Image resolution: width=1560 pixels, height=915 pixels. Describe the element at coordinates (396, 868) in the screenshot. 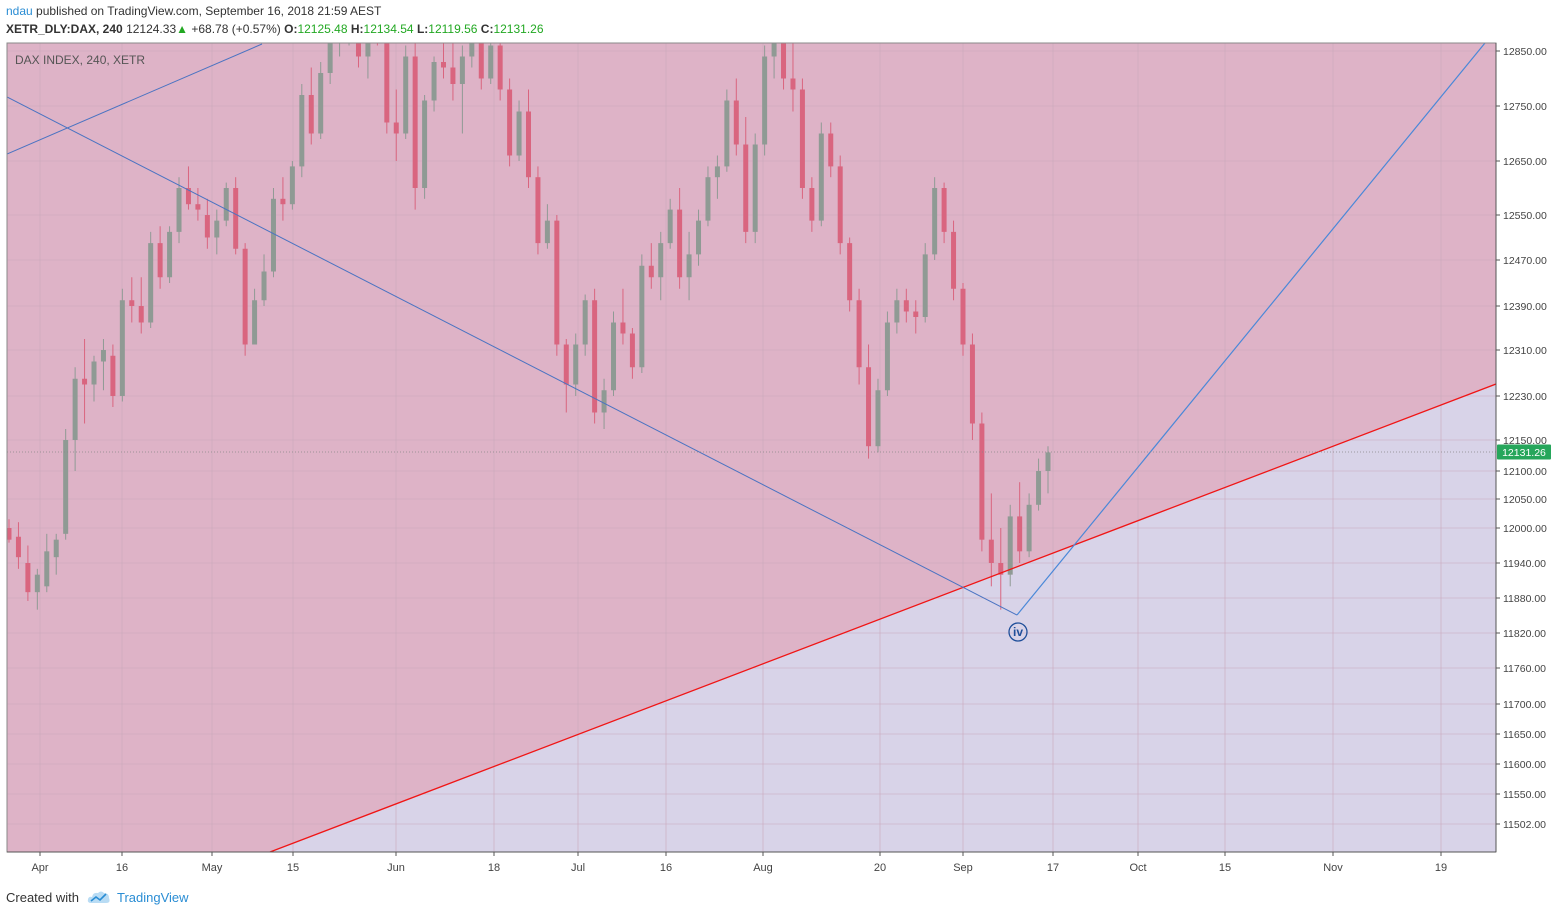

I see `time-tick-label: Jun` at that location.